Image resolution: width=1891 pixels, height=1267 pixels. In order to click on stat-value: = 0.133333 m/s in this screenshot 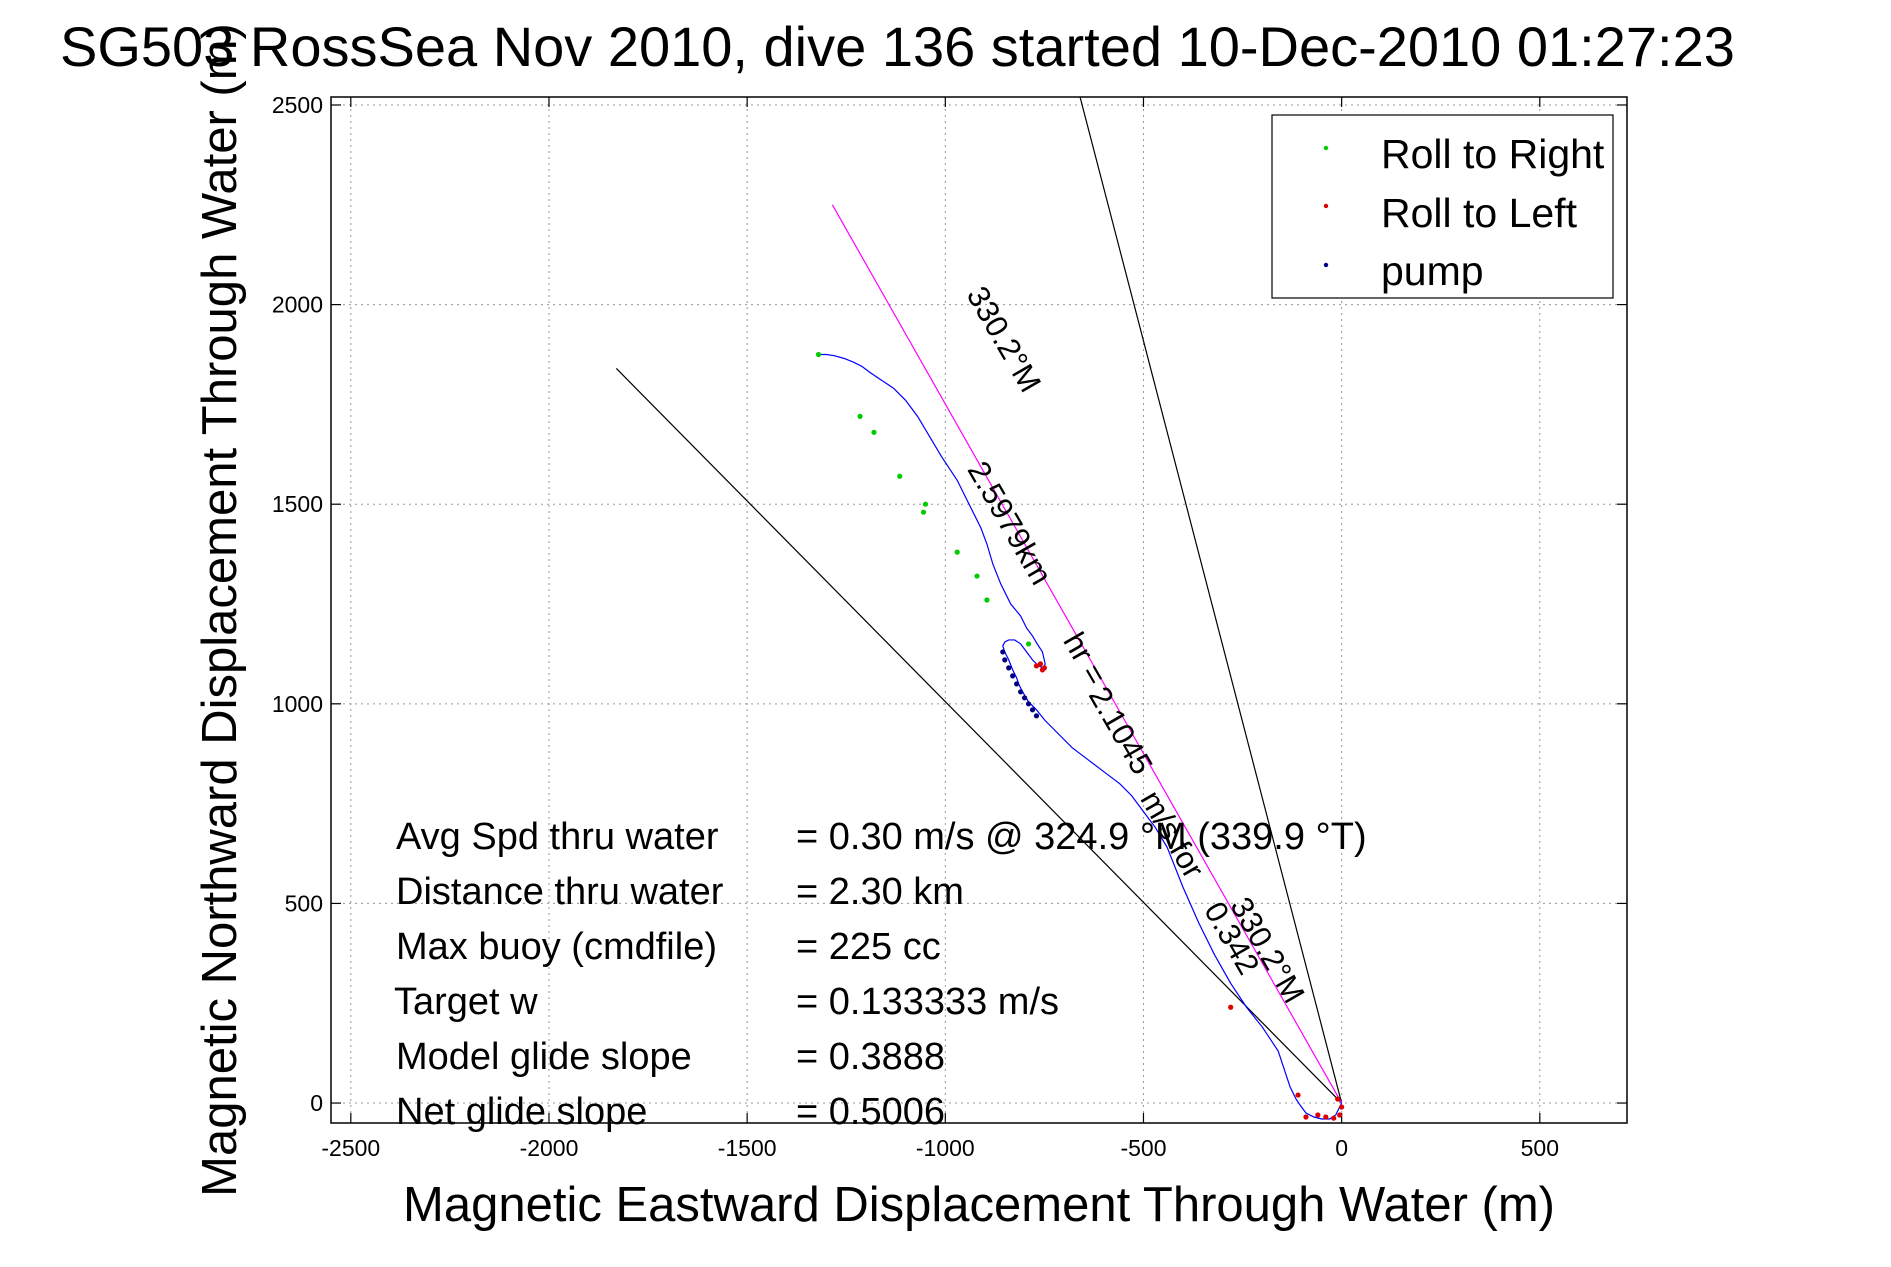, I will do `click(927, 1002)`.